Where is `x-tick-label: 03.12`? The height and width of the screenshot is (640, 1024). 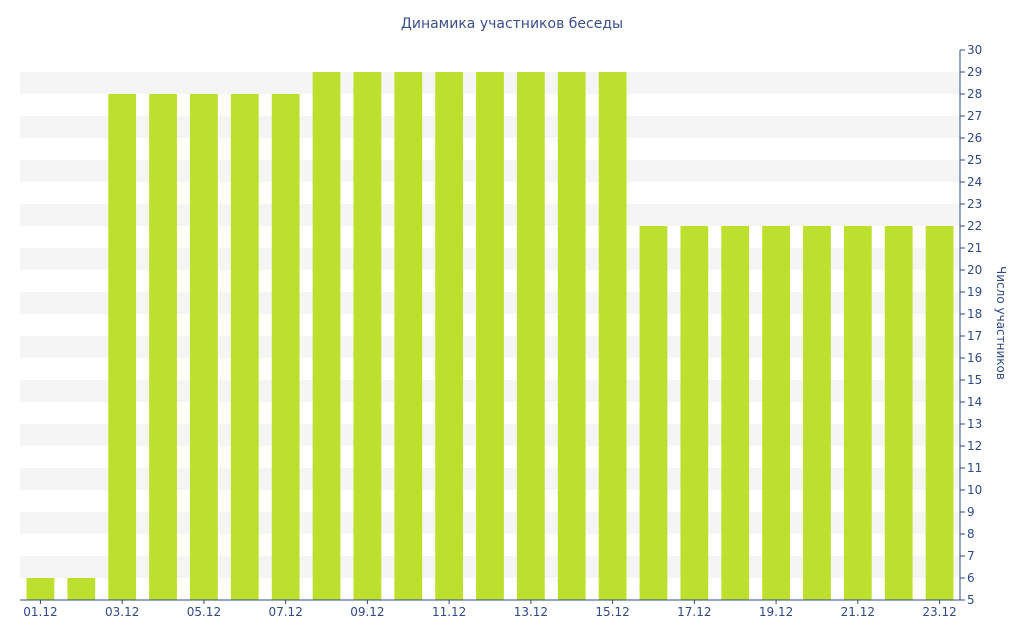 x-tick-label: 03.12 is located at coordinates (122, 612).